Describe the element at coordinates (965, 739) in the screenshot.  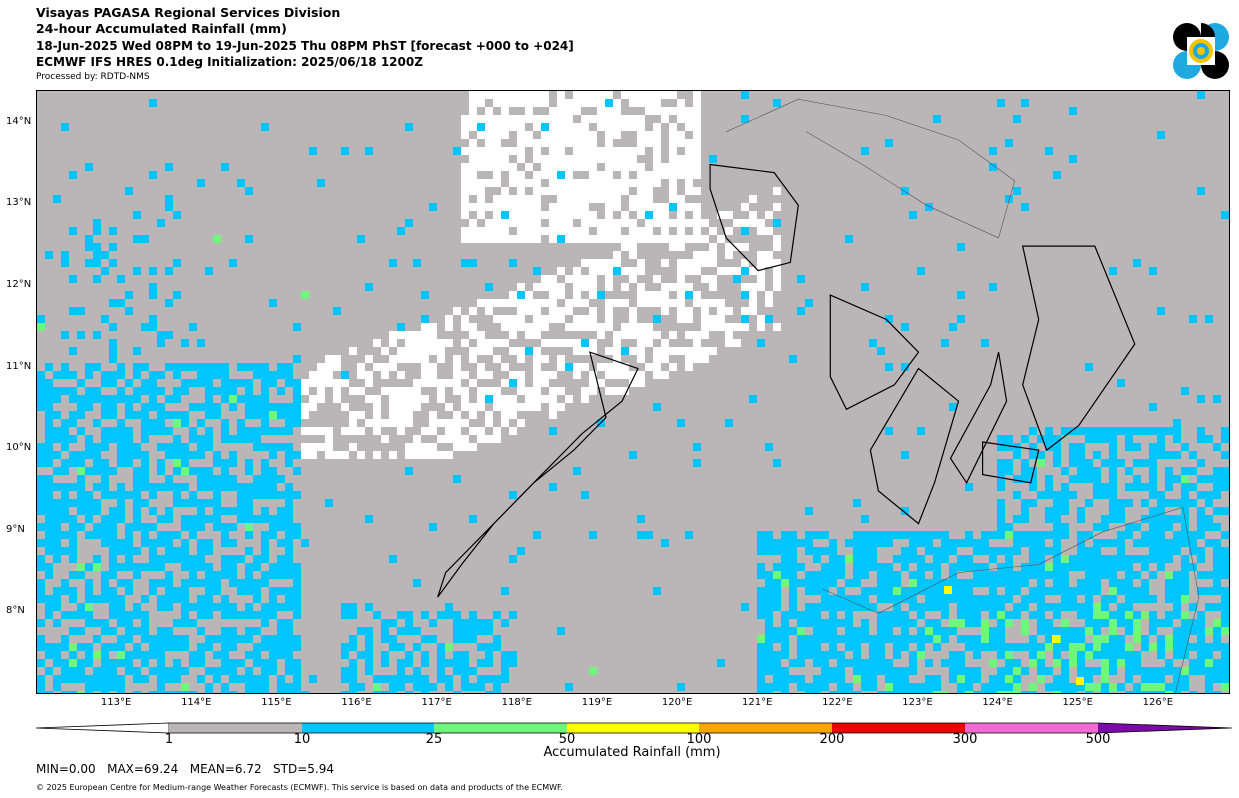
I see `colorbar-tick: 300` at that location.